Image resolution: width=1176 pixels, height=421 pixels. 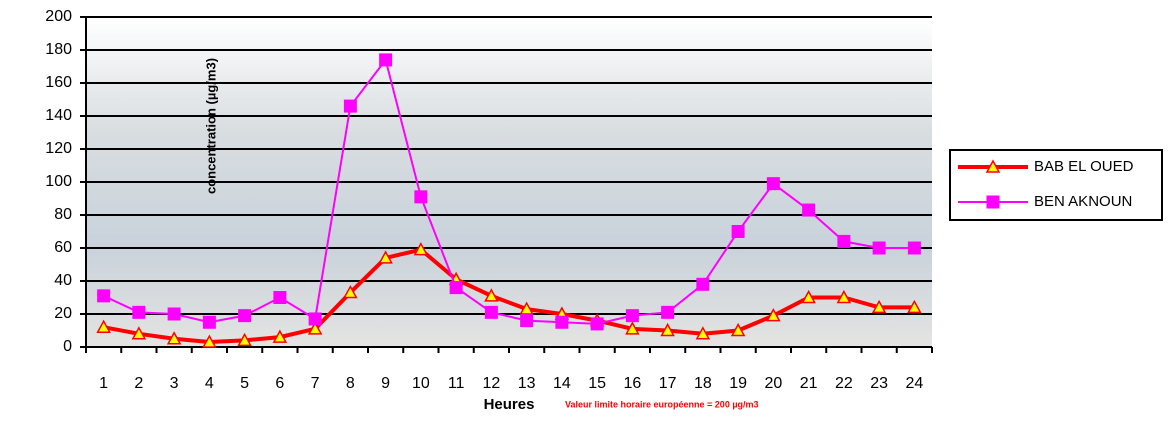 What do you see at coordinates (209, 383) in the screenshot?
I see `x-tick-label: 4` at bounding box center [209, 383].